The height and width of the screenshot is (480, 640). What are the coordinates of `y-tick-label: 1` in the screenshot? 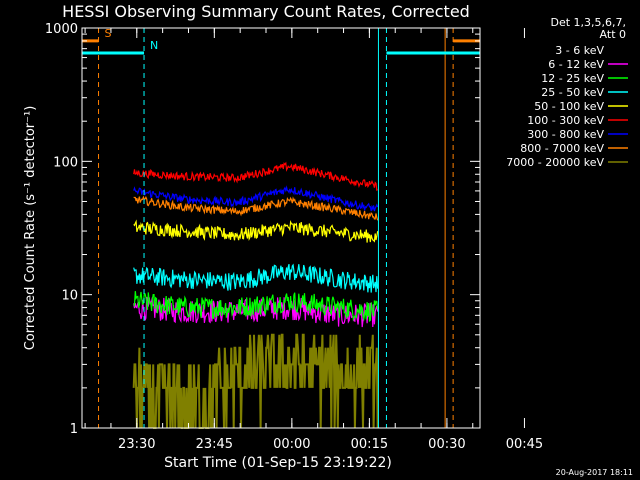 It's located at (74, 429).